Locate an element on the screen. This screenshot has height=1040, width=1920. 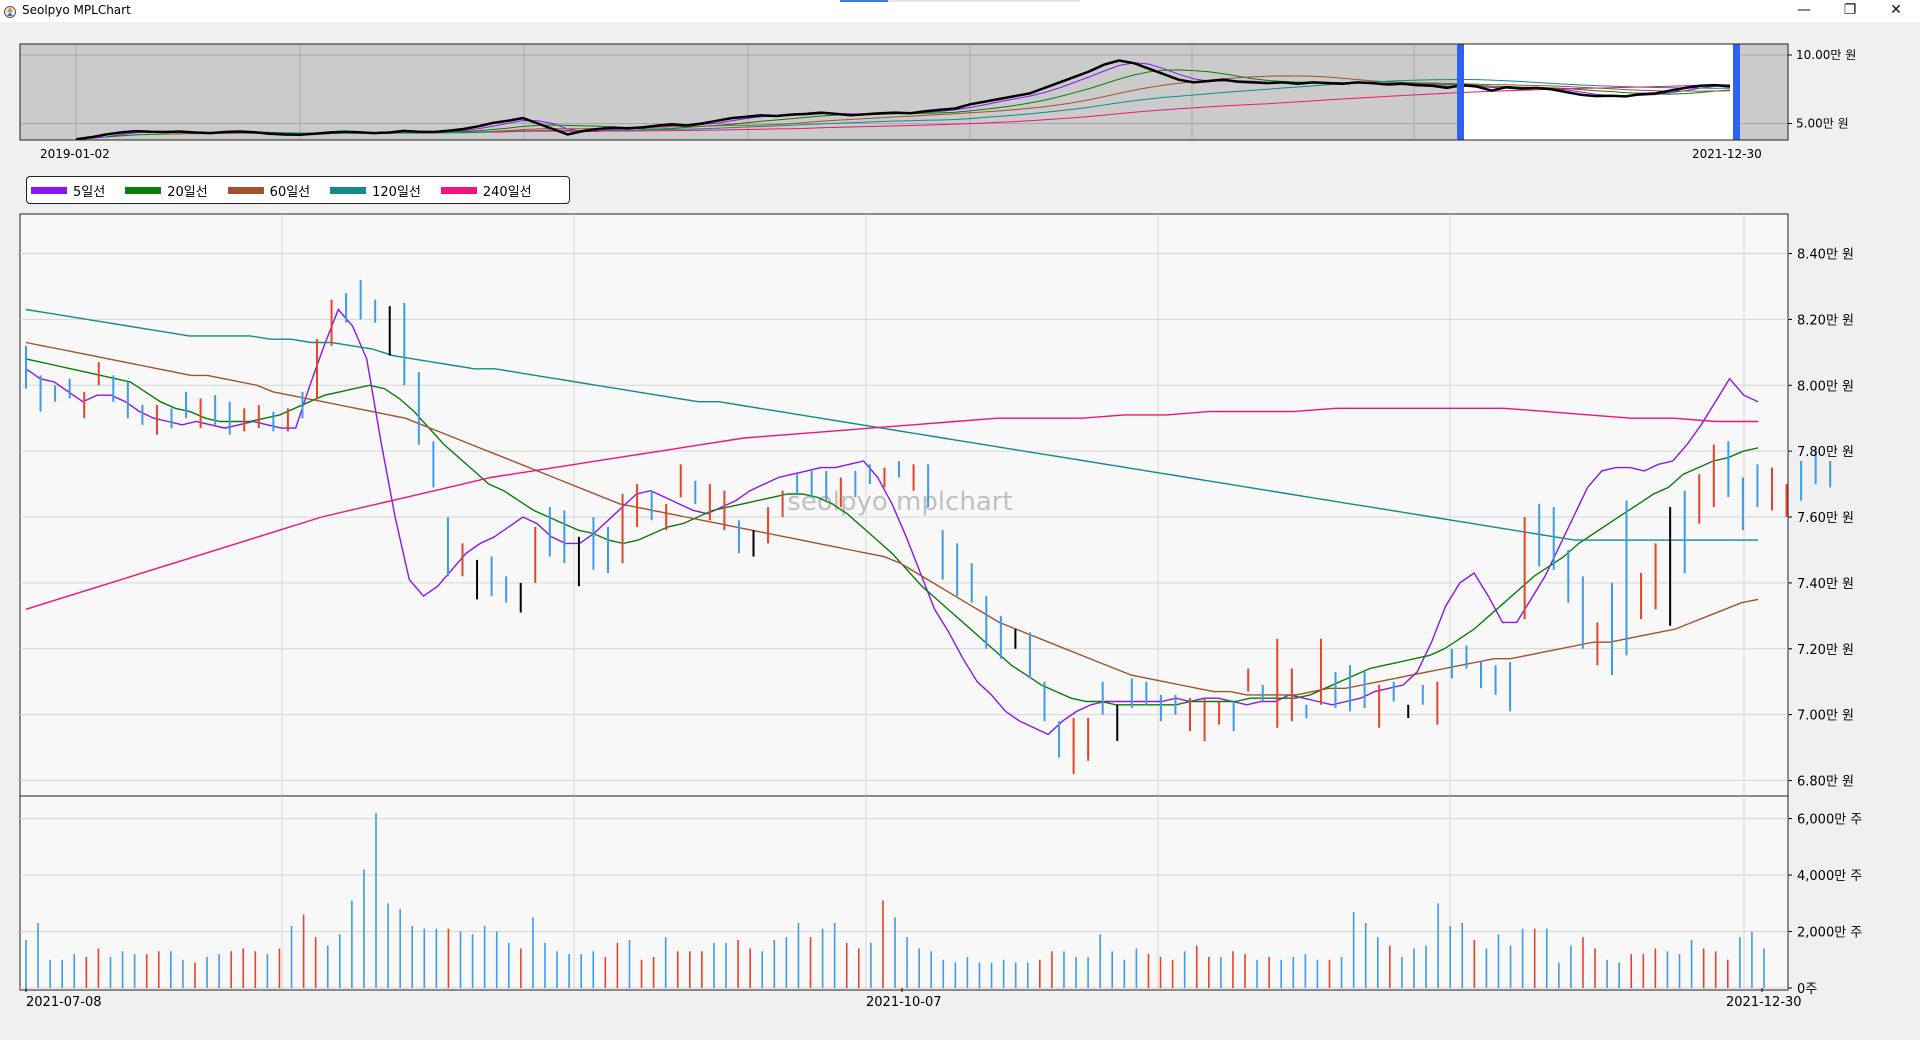
legend-item-120: 120일선 is located at coordinates (375, 190).